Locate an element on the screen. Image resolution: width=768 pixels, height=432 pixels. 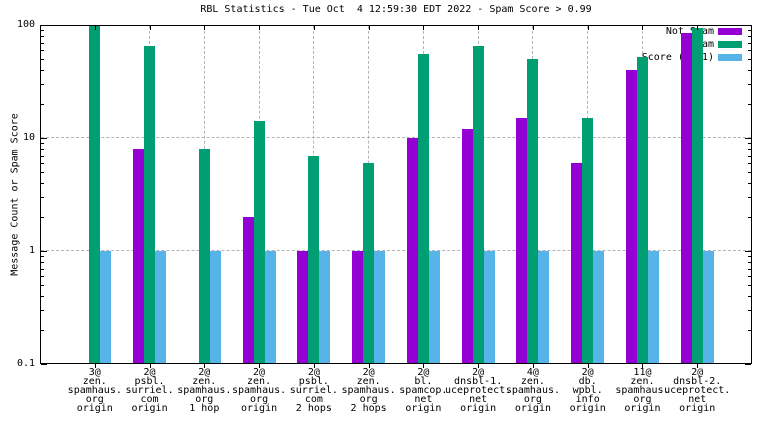
x-category-line: 2 hops is located at coordinates (368, 408).